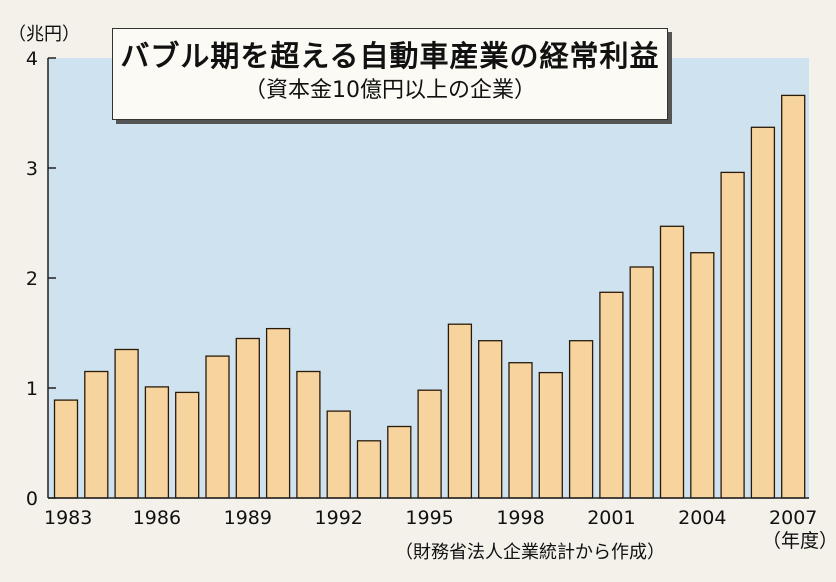 This screenshot has height=582, width=836. I want to click on bar-1995, so click(429, 444).